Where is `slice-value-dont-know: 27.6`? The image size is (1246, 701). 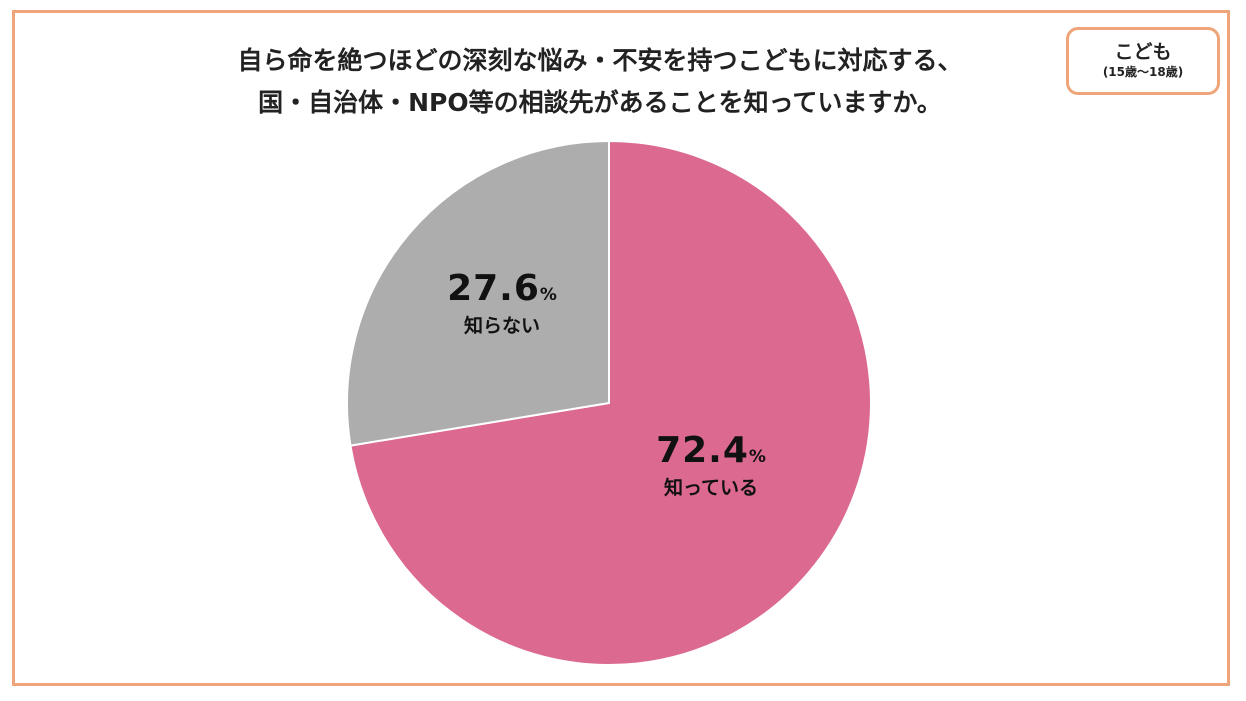 slice-value-dont-know: 27.6 is located at coordinates (493, 288).